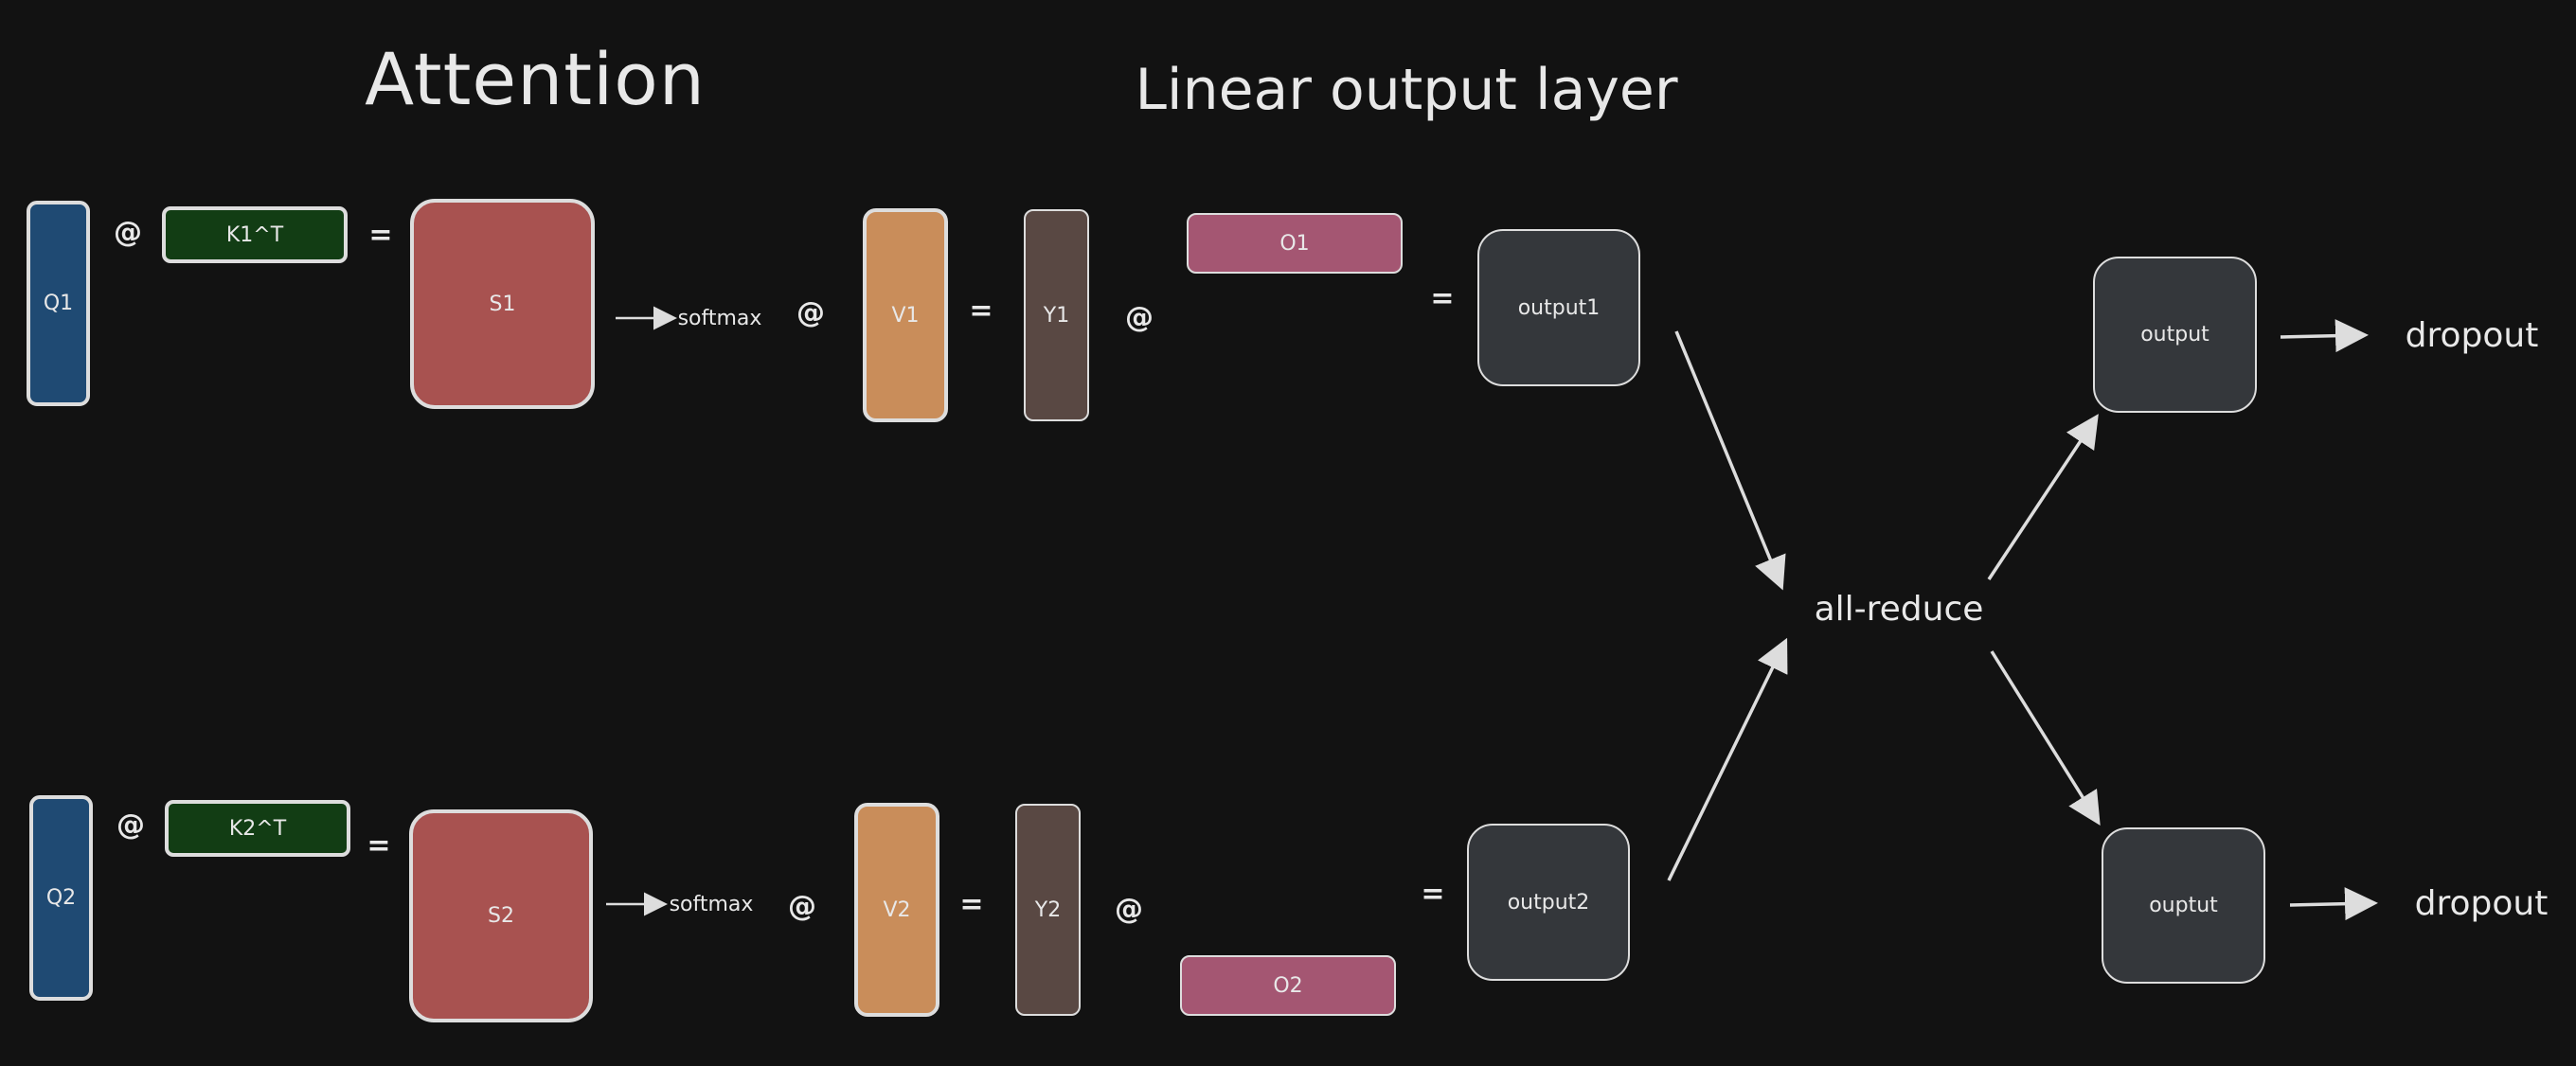 This screenshot has height=1066, width=2576. I want to click on softmax-label-1: softmax, so click(719, 318).